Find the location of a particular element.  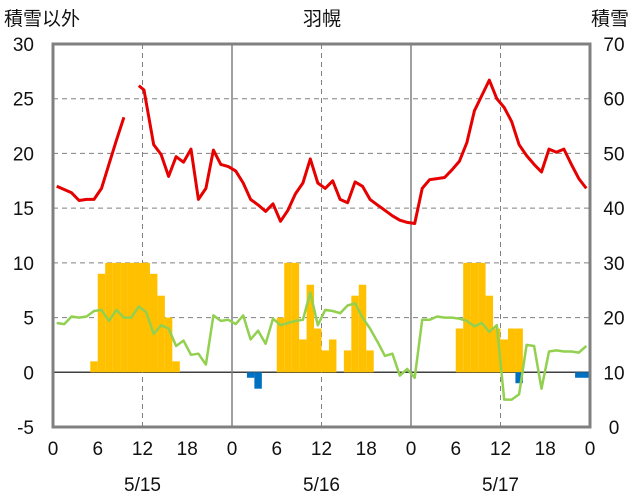

y-right-tick-label: 50 is located at coordinates (613, 154).